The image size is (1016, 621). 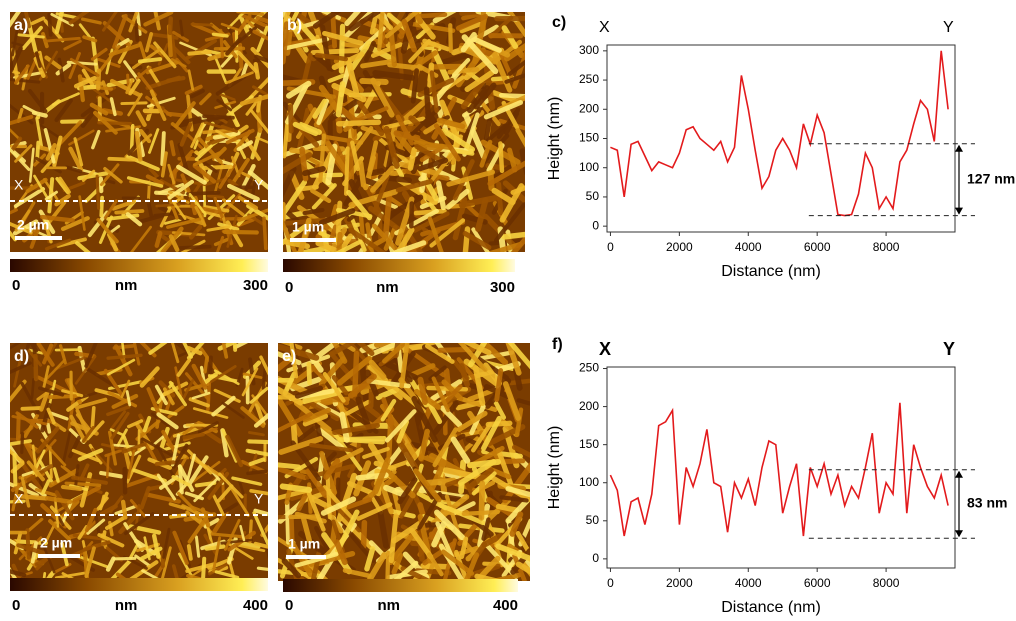 I want to click on colorbar-max: 300, so click(x=502, y=287).